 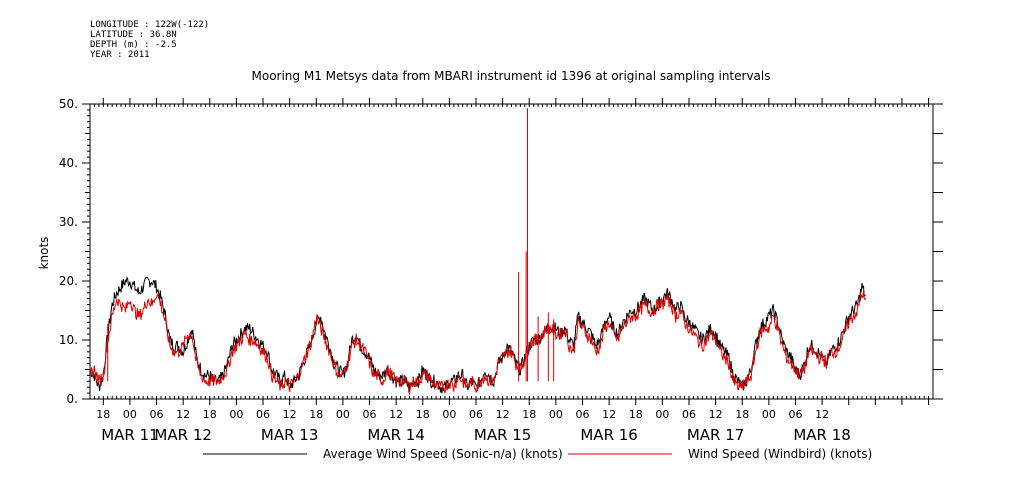 What do you see at coordinates (68, 222) in the screenshot?
I see `y-tick-label: 30.` at bounding box center [68, 222].